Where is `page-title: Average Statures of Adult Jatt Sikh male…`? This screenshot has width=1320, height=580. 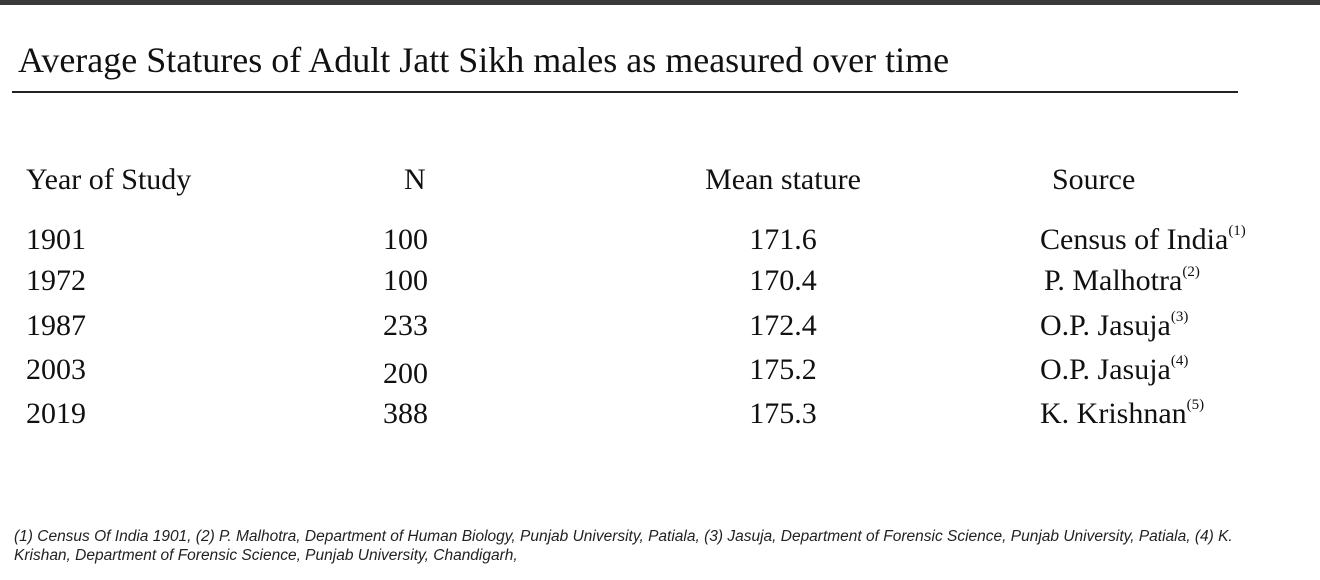
page-title: Average Statures of Adult Jatt Sikh male… is located at coordinates (484, 60).